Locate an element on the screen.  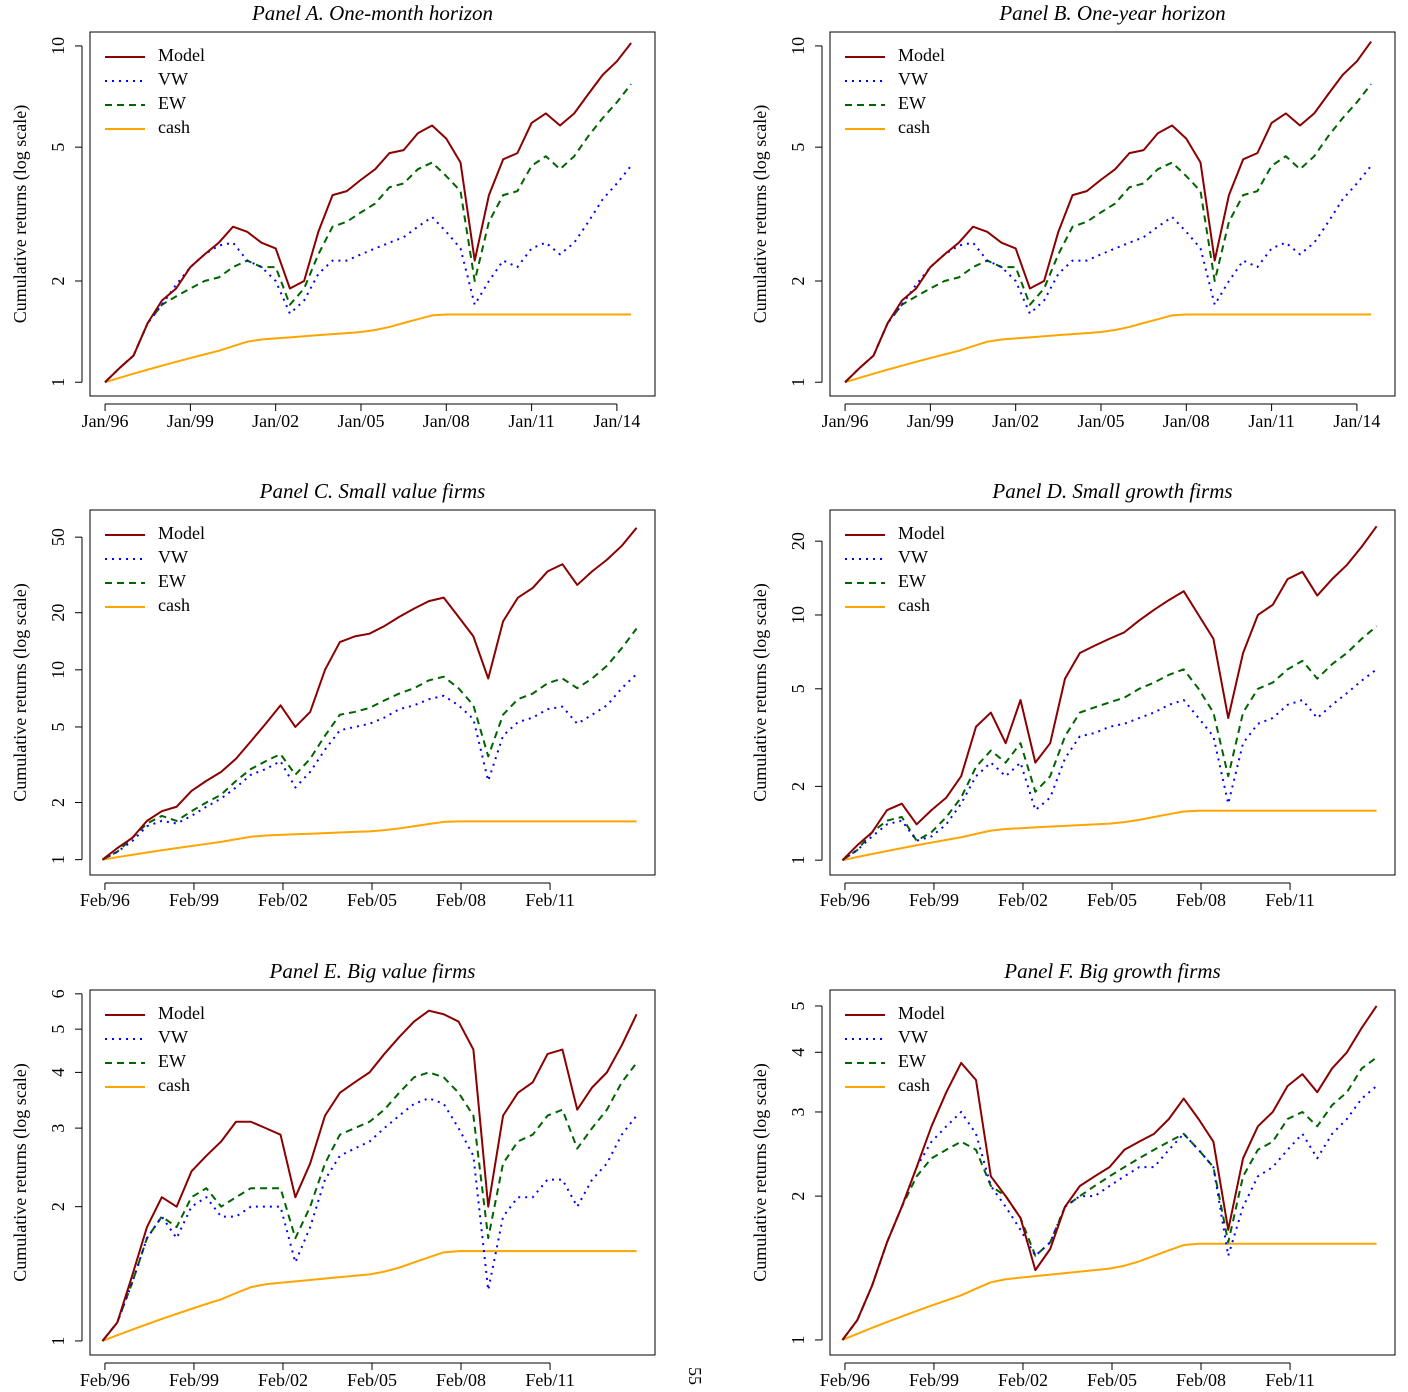
page-number: 55 is located at coordinates (695, 1376).